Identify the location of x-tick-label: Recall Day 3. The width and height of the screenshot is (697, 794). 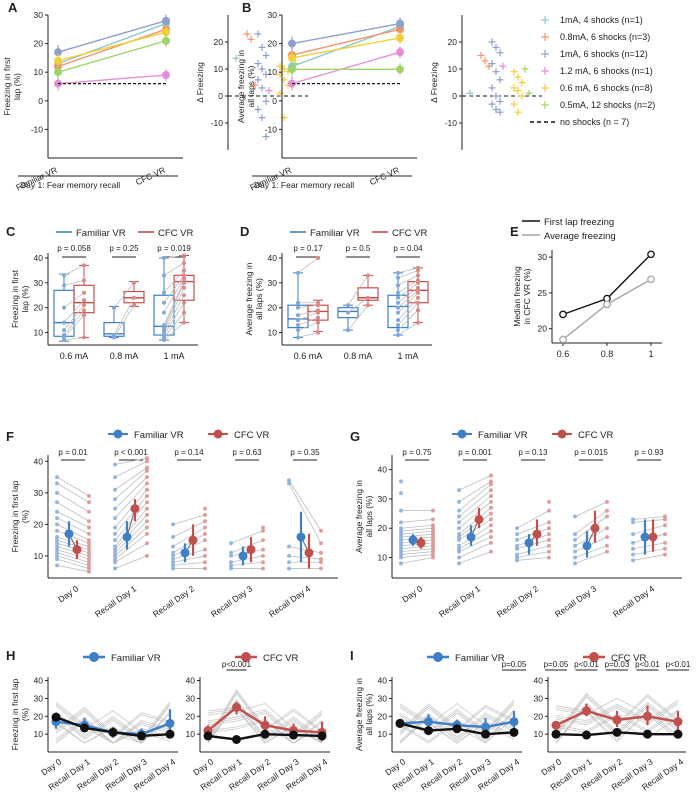
(575, 601).